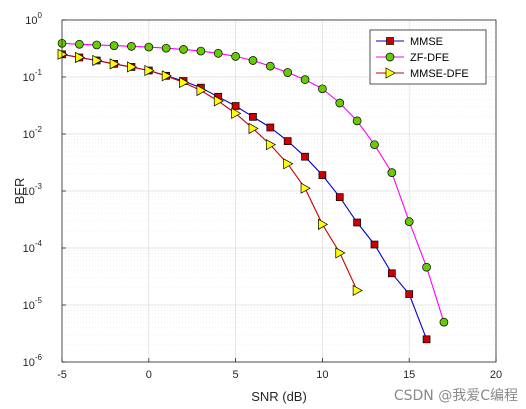  What do you see at coordinates (62, 375) in the screenshot?
I see `x-tick-label: -5` at bounding box center [62, 375].